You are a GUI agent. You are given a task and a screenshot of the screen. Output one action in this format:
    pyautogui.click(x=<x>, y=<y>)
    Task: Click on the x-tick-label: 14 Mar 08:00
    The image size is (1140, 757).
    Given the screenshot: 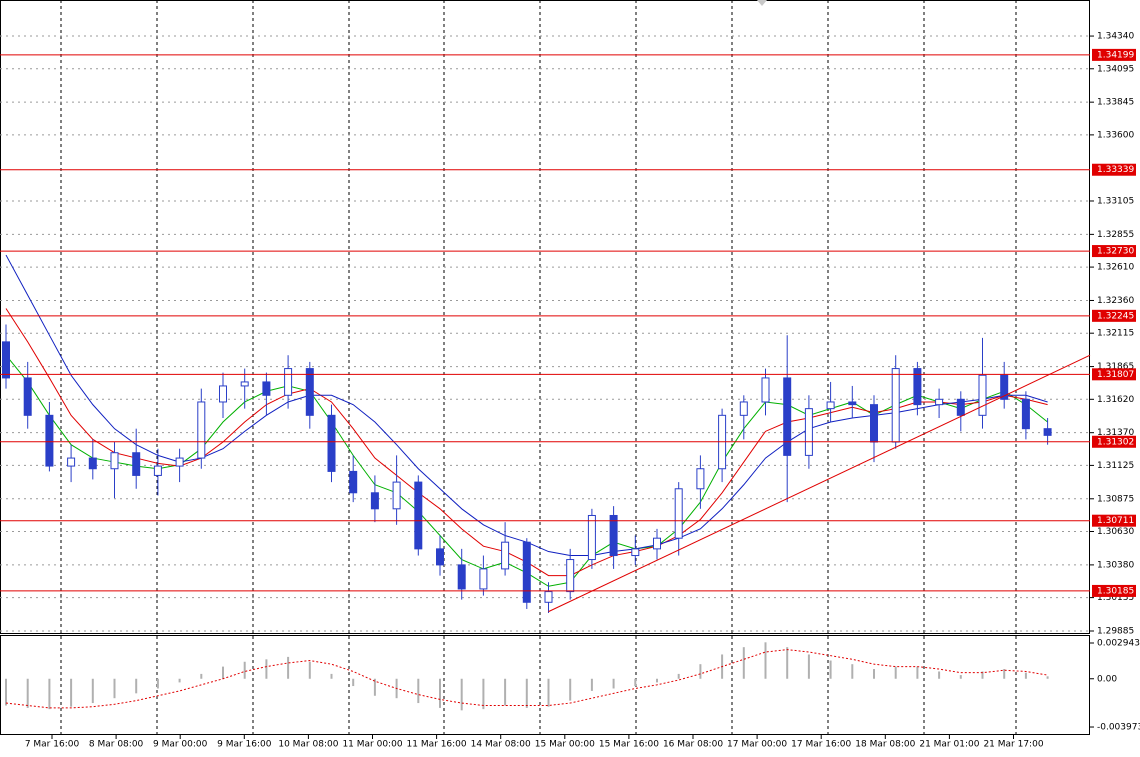 What is the action you would take?
    pyautogui.click(x=501, y=745)
    